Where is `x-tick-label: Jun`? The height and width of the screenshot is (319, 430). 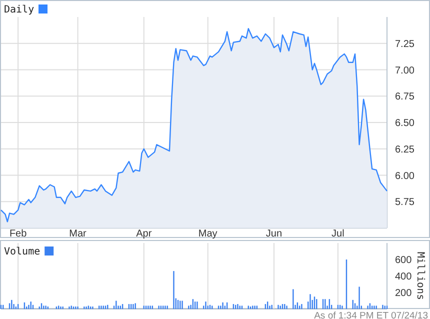
x-tick-label: Jun is located at coordinates (274, 234).